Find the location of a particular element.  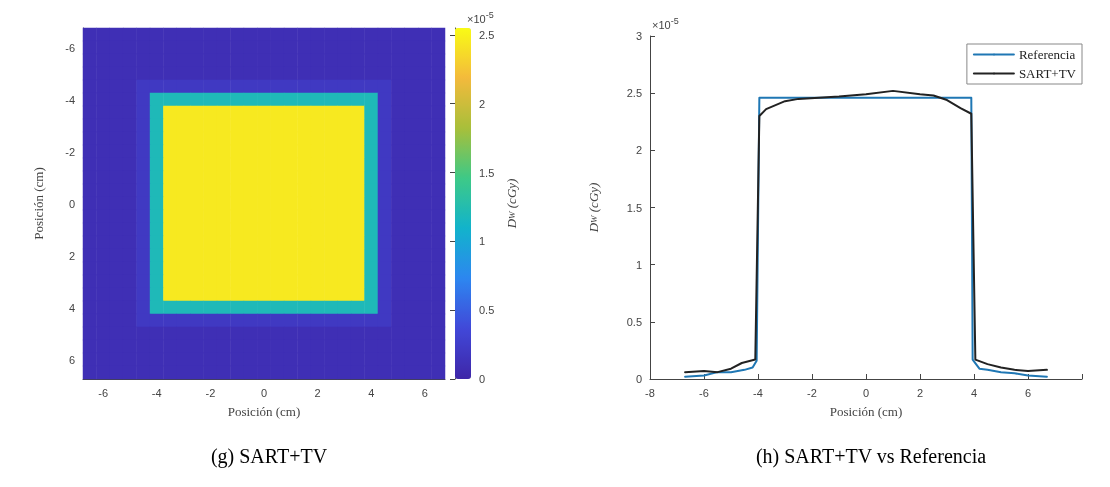

text: (g) SART+TV is located at coordinates (269, 456).